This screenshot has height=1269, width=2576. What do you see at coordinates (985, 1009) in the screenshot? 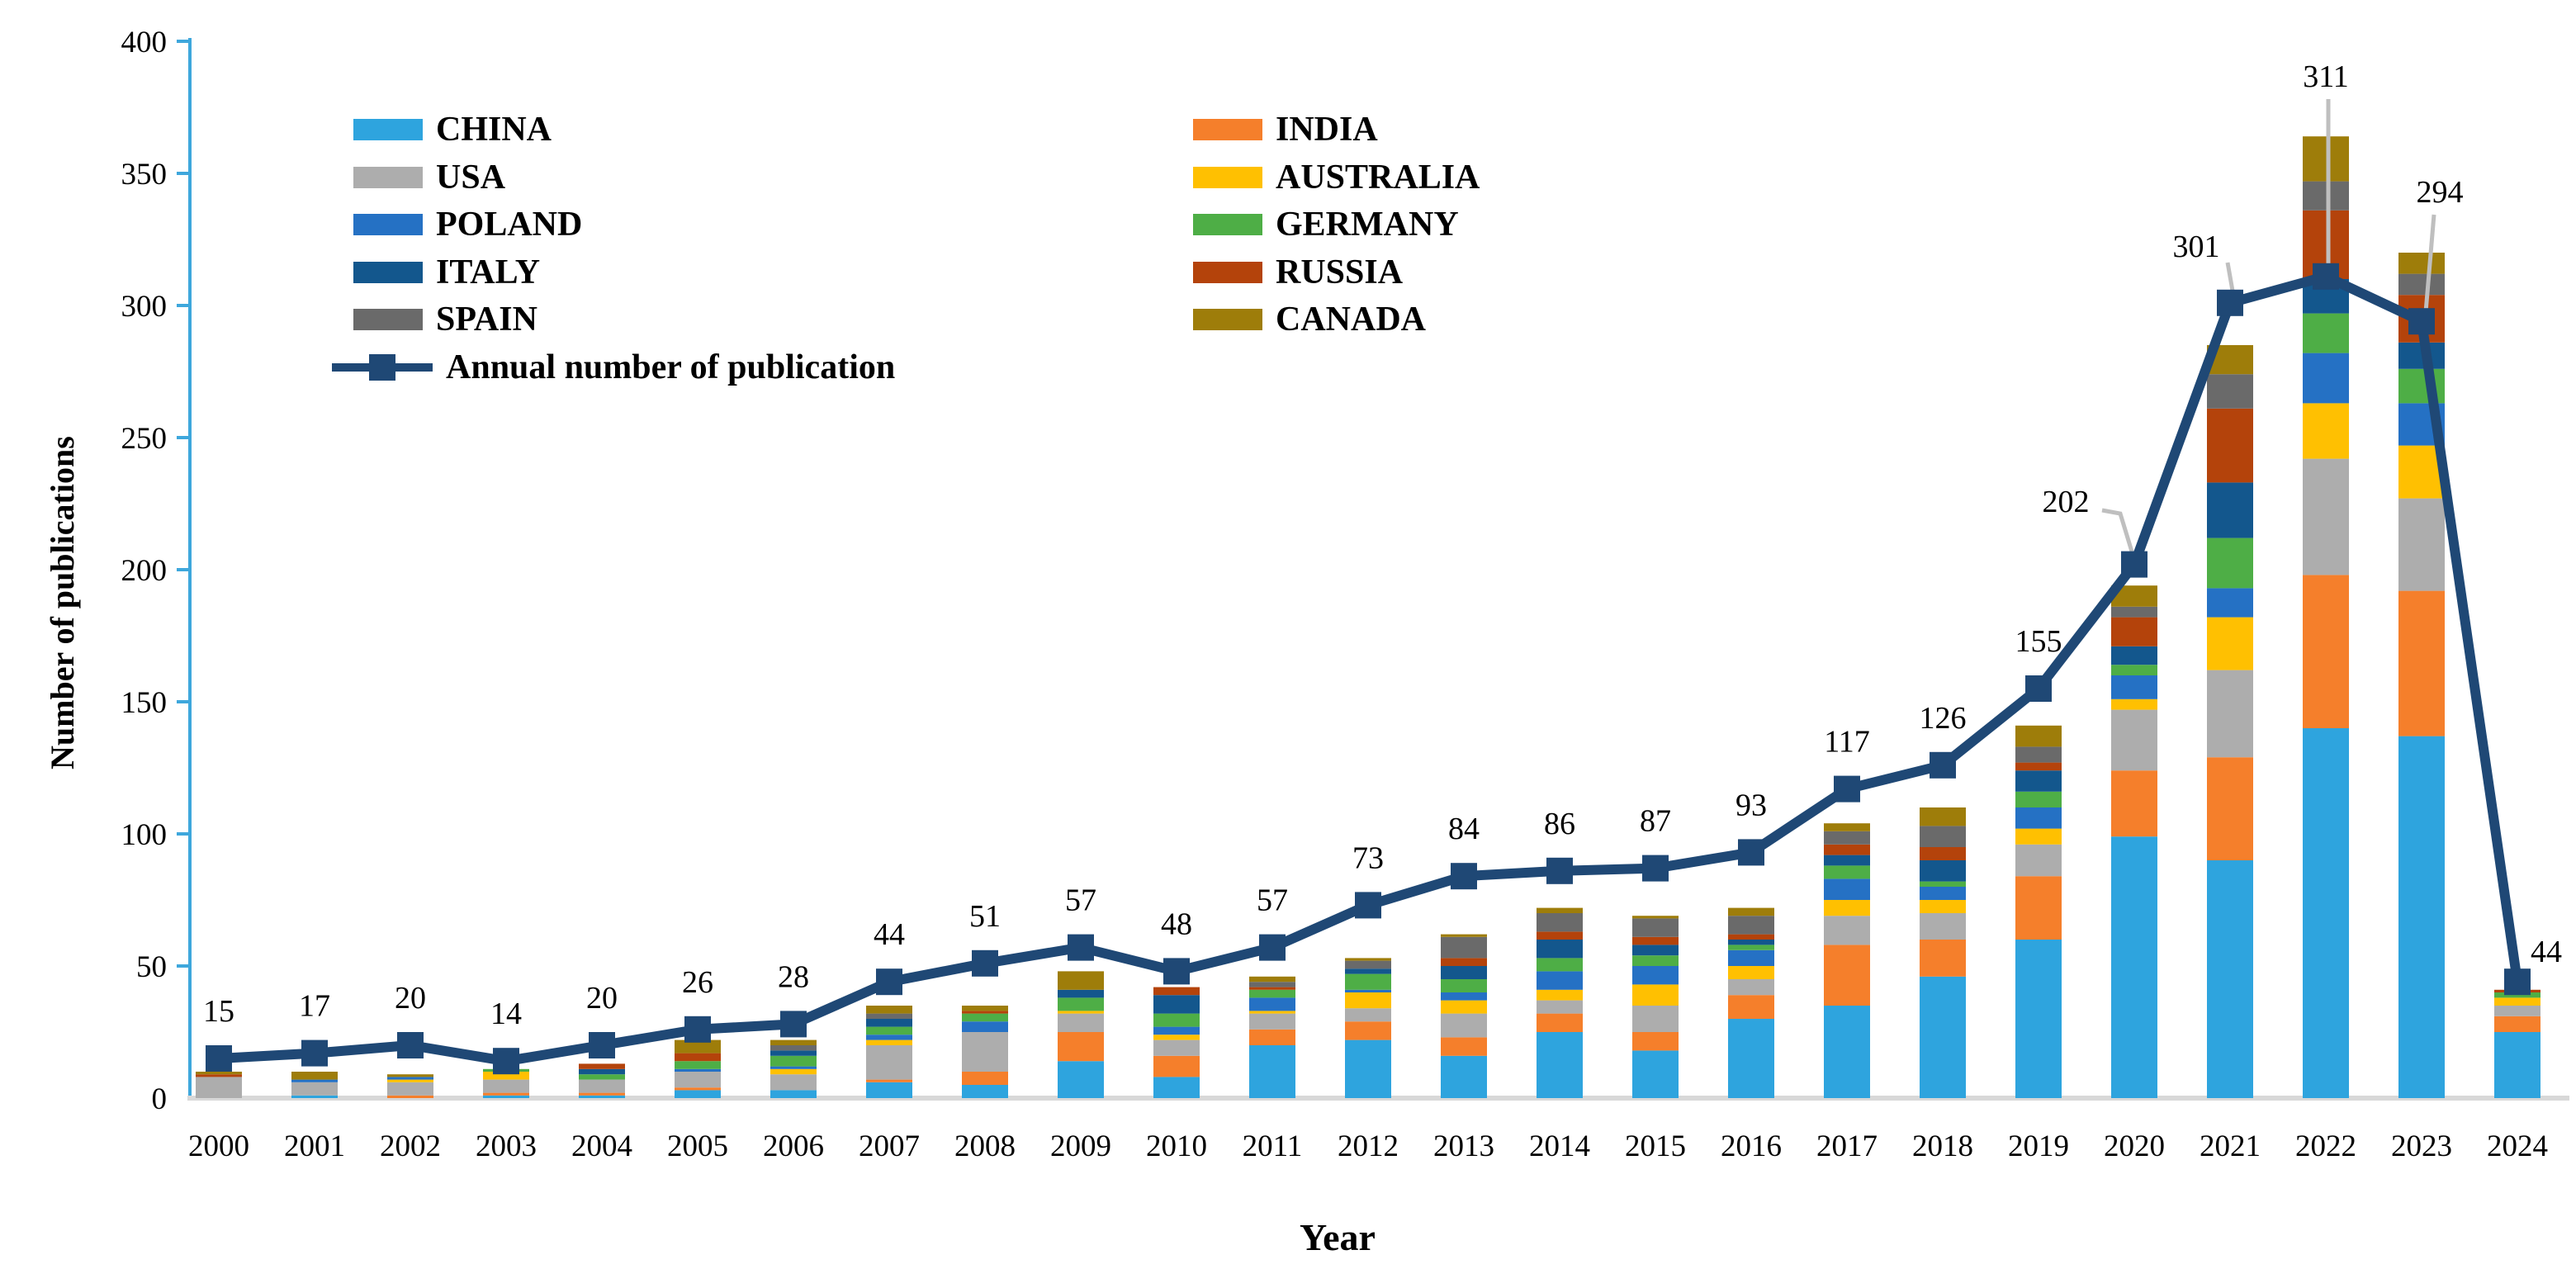
I see `bar-segment-canada-2008` at bounding box center [985, 1009].